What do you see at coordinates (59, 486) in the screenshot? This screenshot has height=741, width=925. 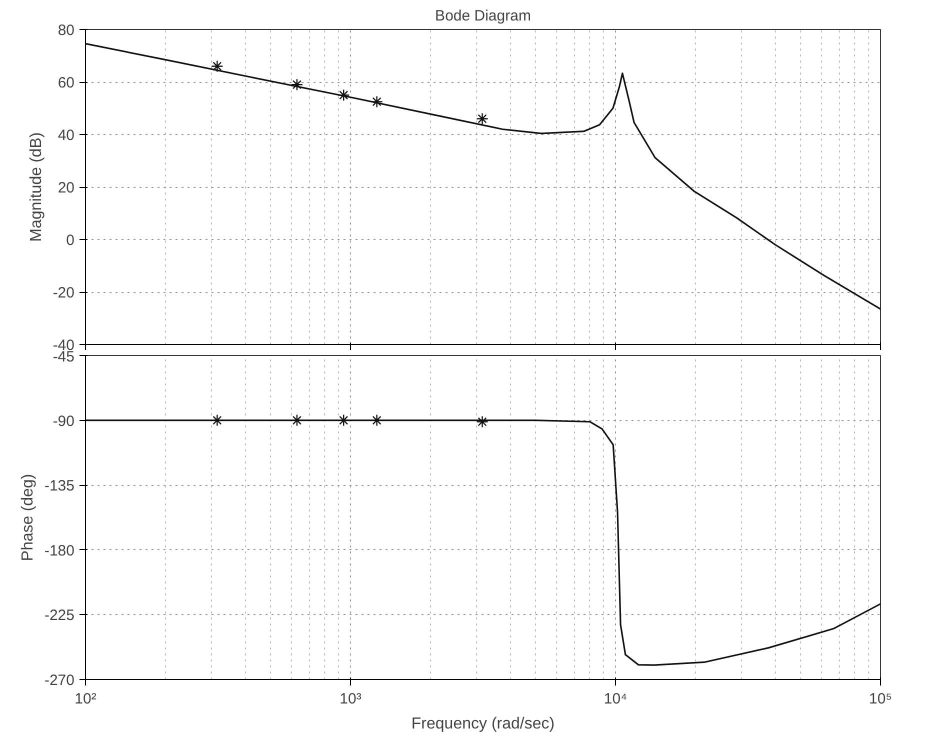 I see `y-tick-label: -135` at bounding box center [59, 486].